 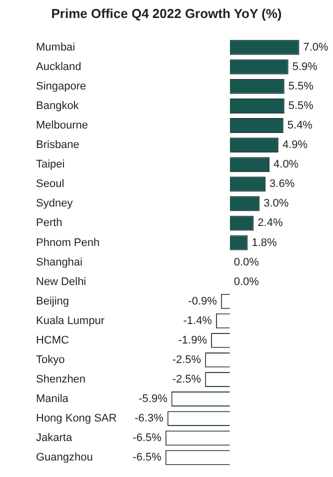 I want to click on data-label: -1.9%, so click(x=193, y=340).